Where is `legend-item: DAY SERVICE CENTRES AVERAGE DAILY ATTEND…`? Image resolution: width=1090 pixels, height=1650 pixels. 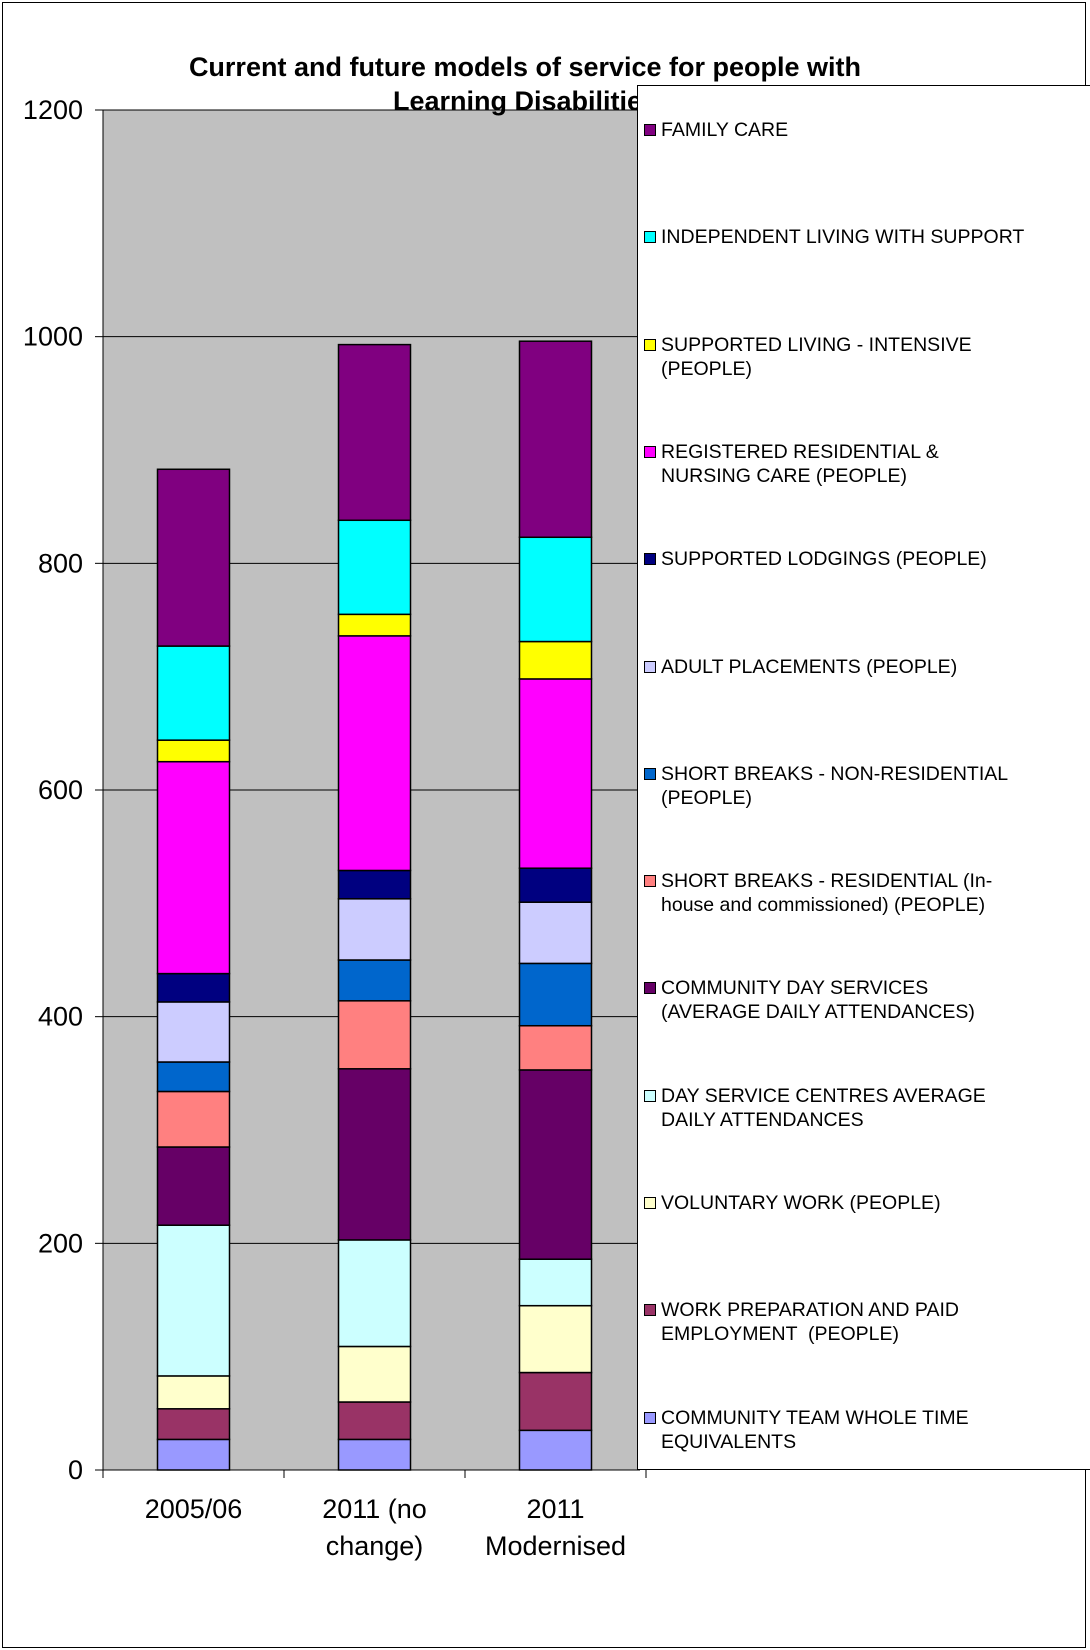
legend-item: DAY SERVICE CENTRES AVERAGE DAILY ATTEND… is located at coordinates (867, 1108).